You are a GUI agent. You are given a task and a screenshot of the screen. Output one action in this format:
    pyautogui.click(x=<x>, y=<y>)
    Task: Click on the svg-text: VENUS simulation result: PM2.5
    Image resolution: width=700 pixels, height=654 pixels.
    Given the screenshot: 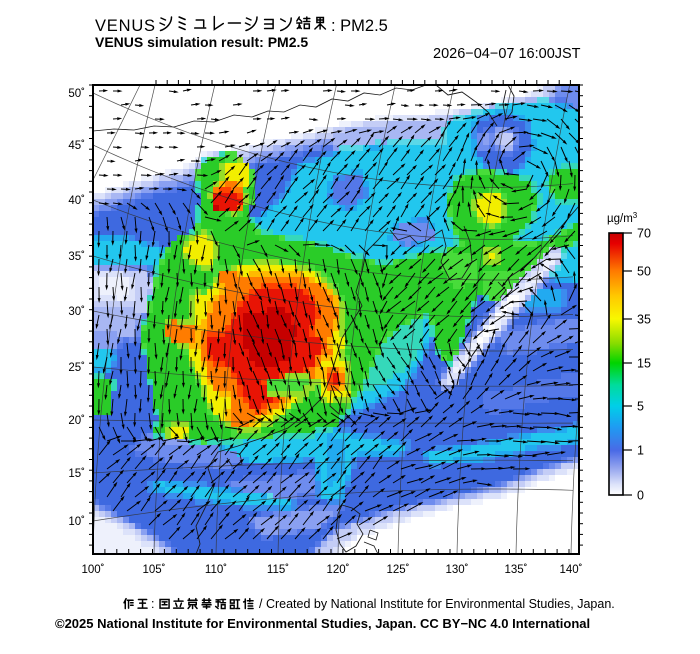 What is the action you would take?
    pyautogui.click(x=201, y=42)
    